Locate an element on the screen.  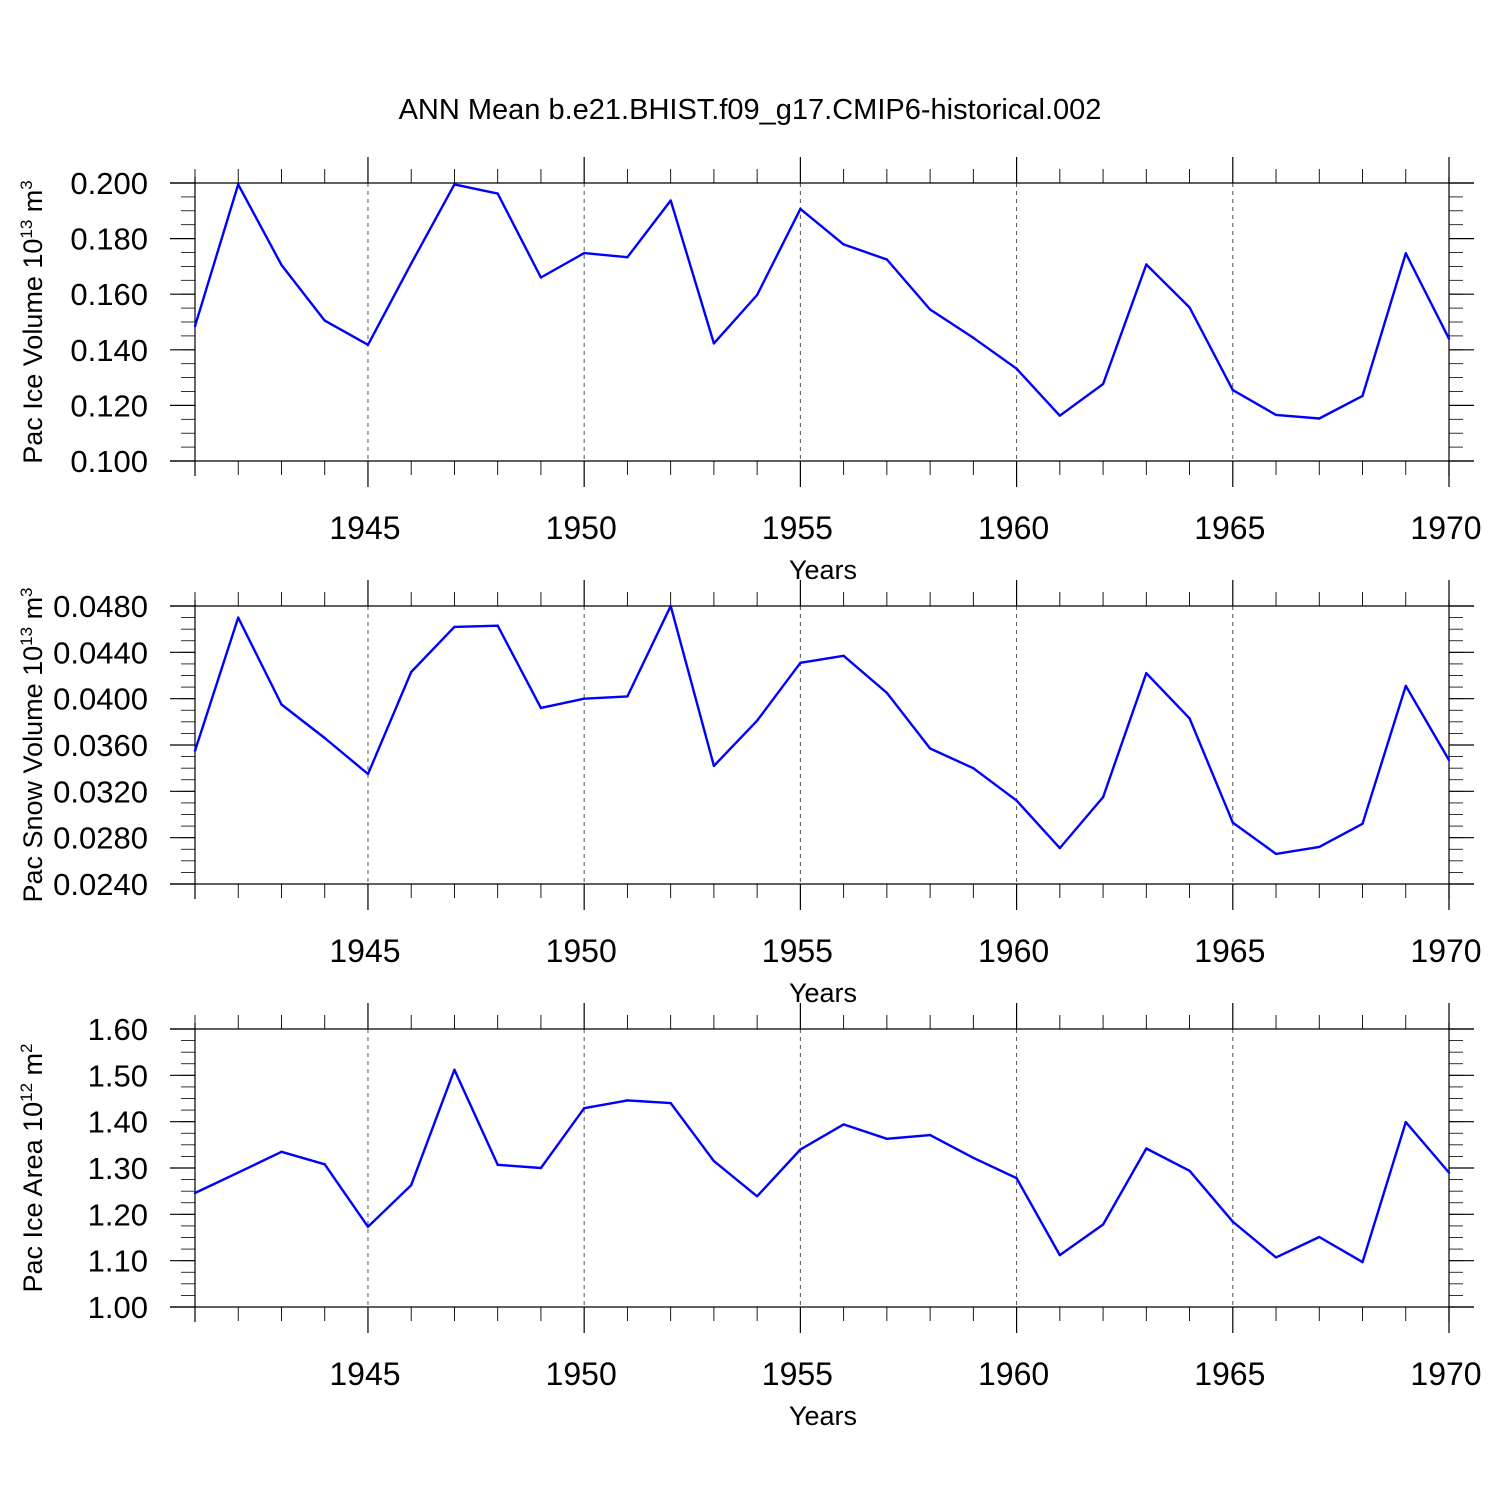
y-tick-label: 0.100 is located at coordinates (109, 461).